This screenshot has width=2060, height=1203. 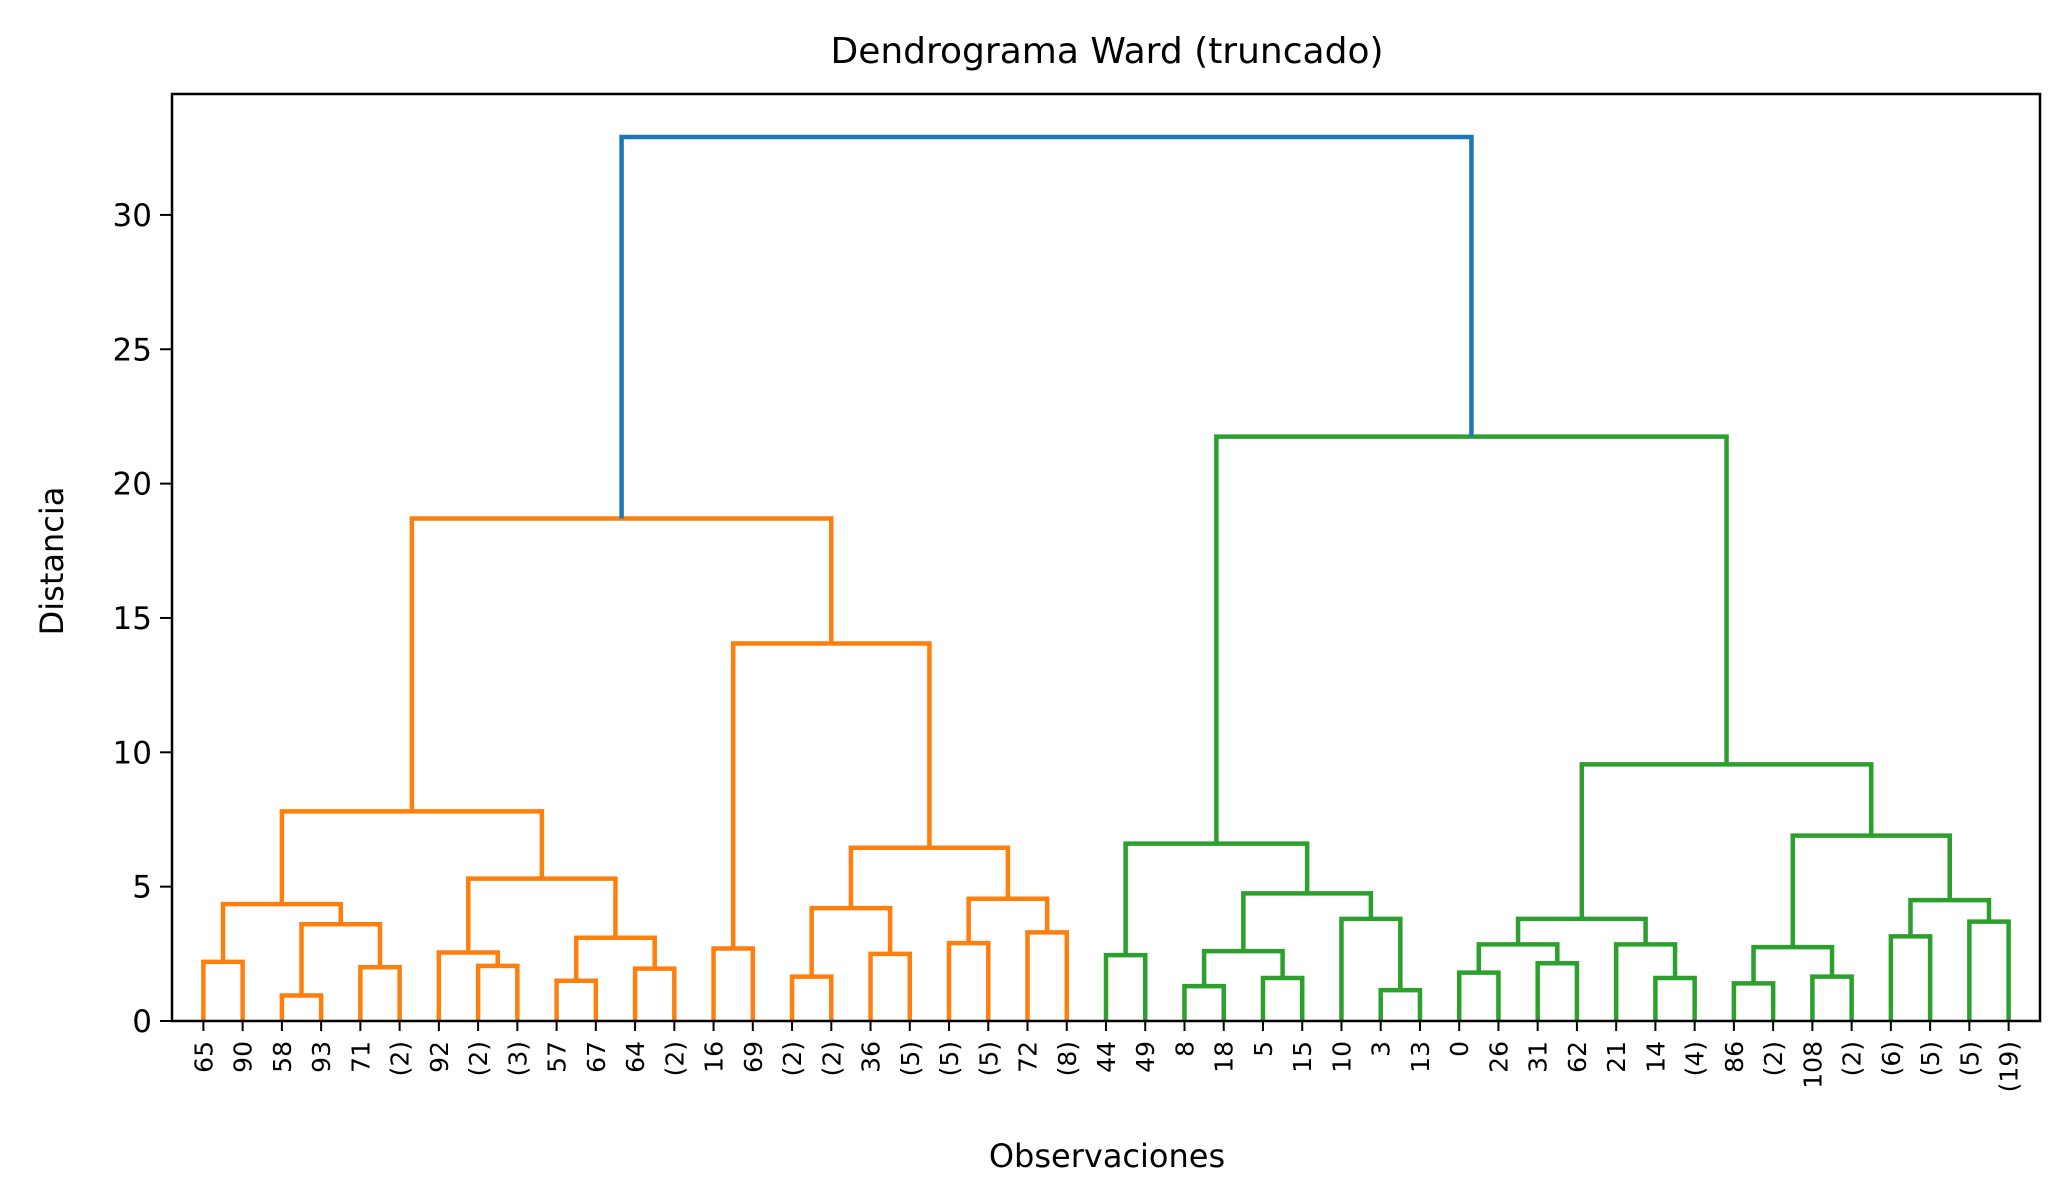 I want to click on leaf-label: 108, so click(x=1812, y=1065).